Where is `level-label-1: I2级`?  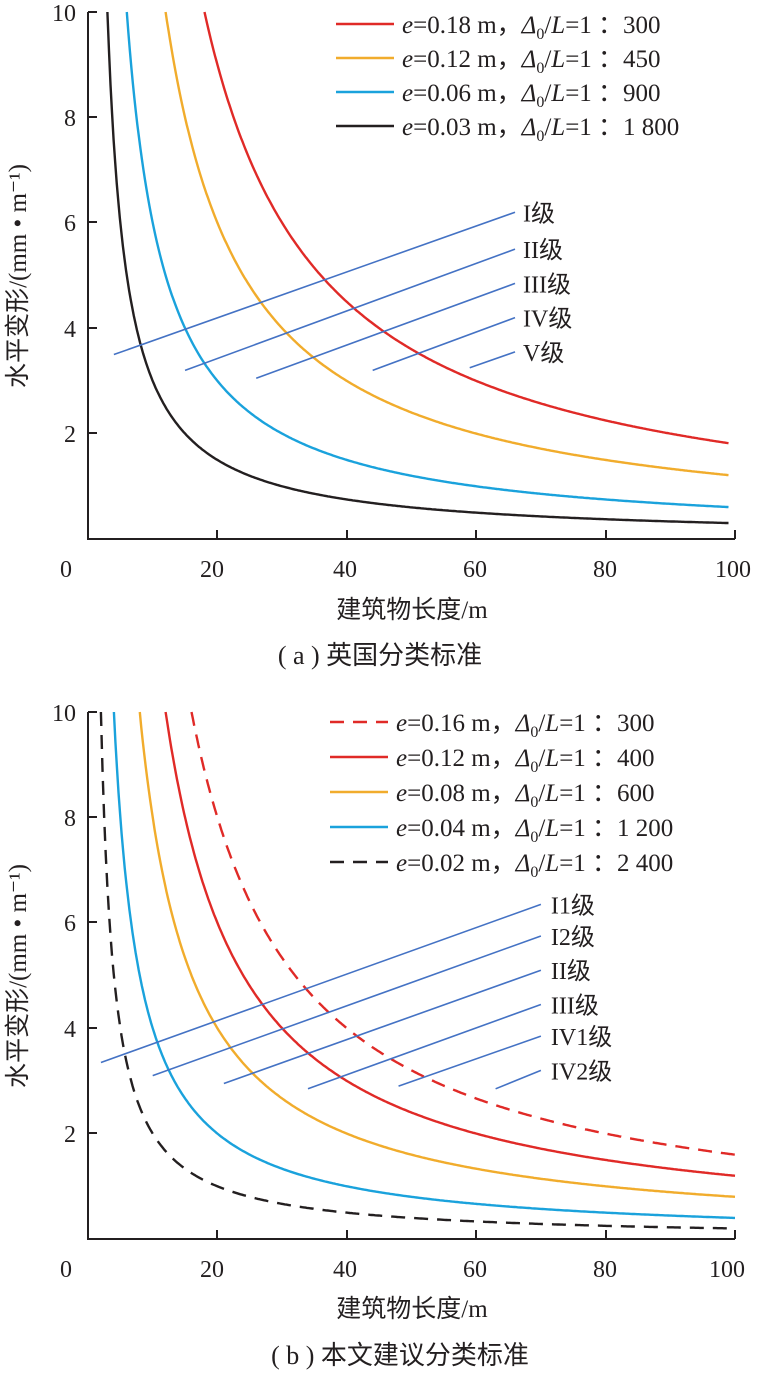 level-label-1: I2级 is located at coordinates (573, 937).